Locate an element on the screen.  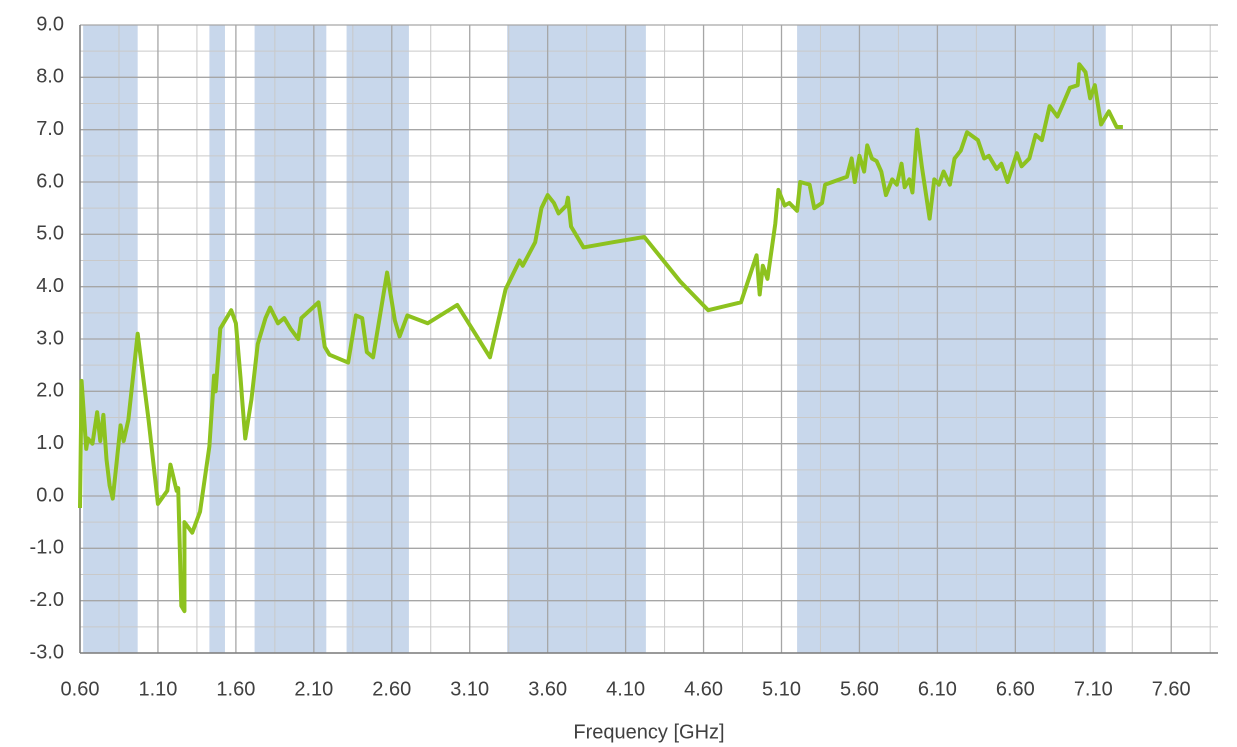
y-tick-label: 0.0 is located at coordinates (50, 495).